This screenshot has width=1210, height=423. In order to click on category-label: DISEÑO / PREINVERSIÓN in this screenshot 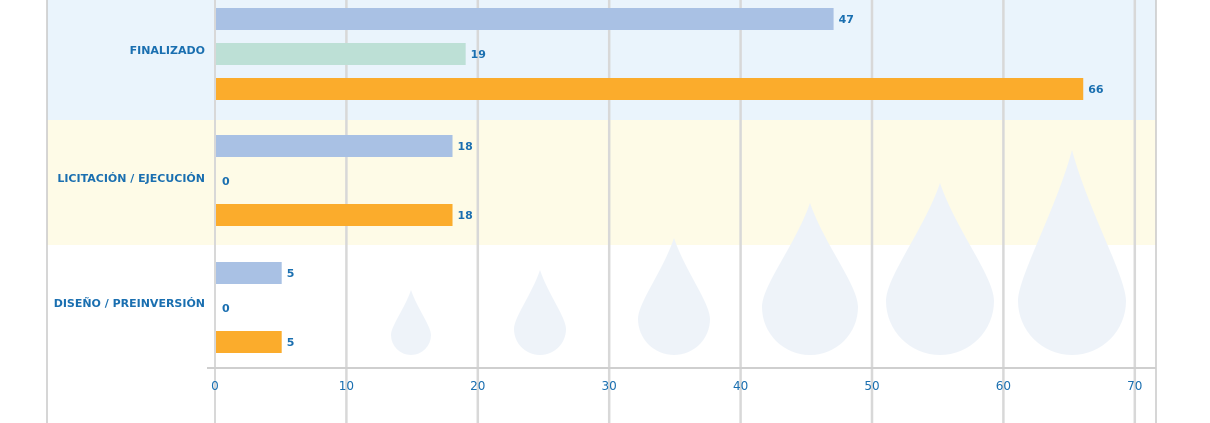, I will do `click(129, 303)`.